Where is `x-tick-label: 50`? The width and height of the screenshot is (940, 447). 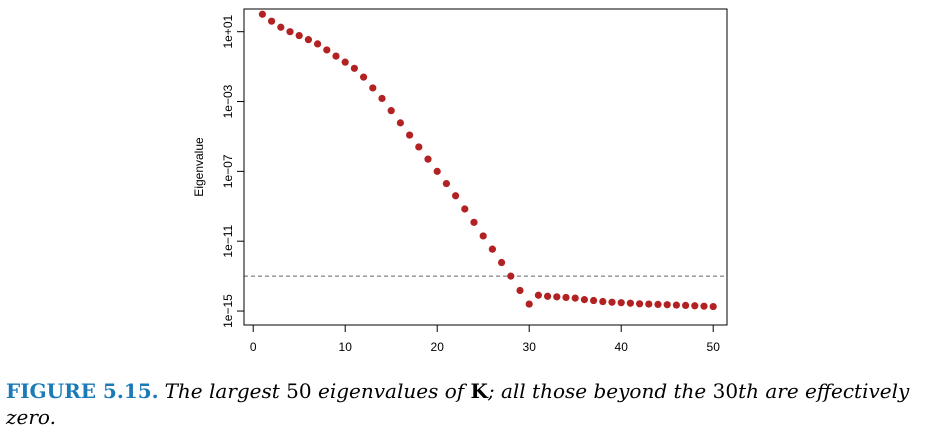 x-tick-label: 50 is located at coordinates (714, 347).